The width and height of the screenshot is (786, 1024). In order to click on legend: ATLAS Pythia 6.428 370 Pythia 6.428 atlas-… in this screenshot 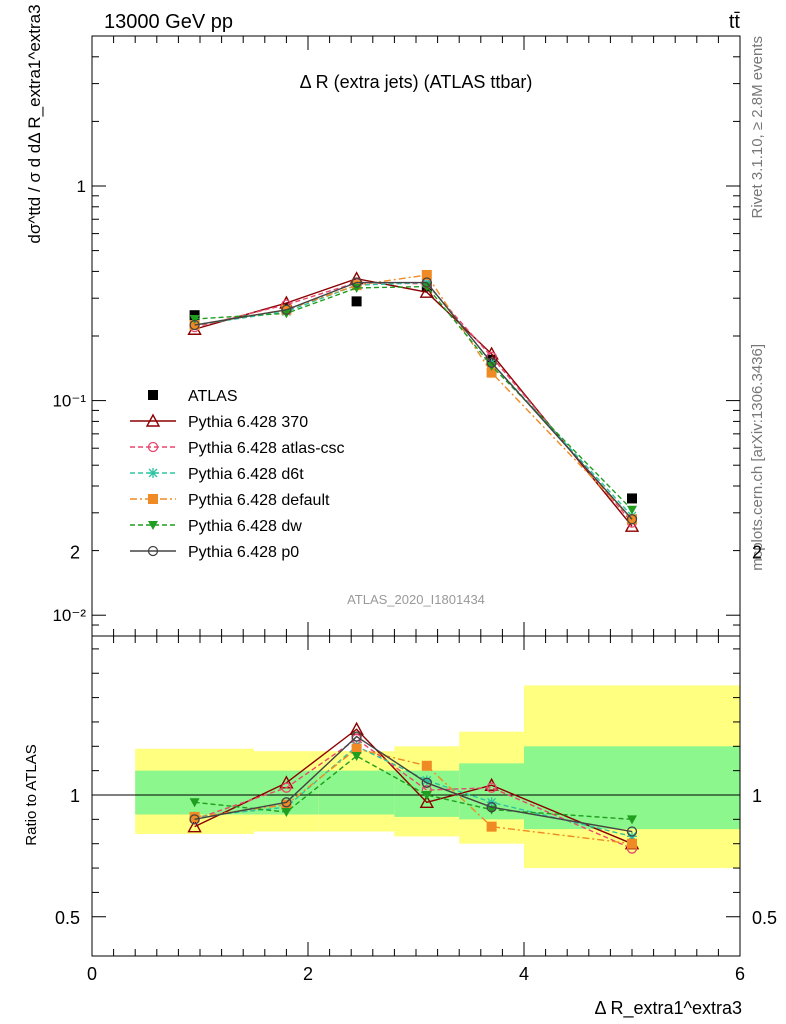, I will do `click(237, 474)`.